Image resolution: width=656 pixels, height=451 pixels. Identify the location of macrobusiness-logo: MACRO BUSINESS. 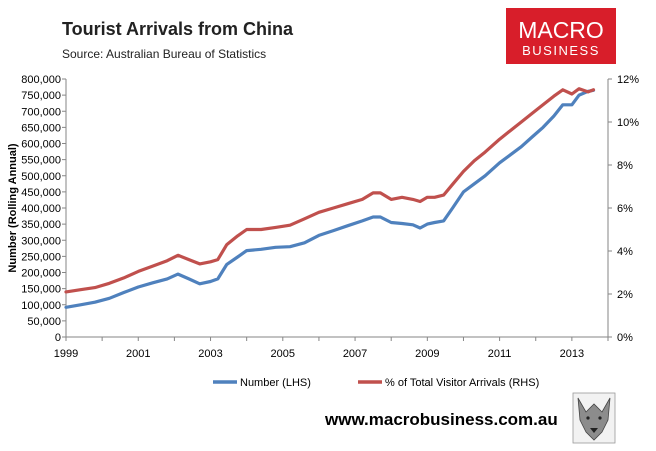
(561, 36).